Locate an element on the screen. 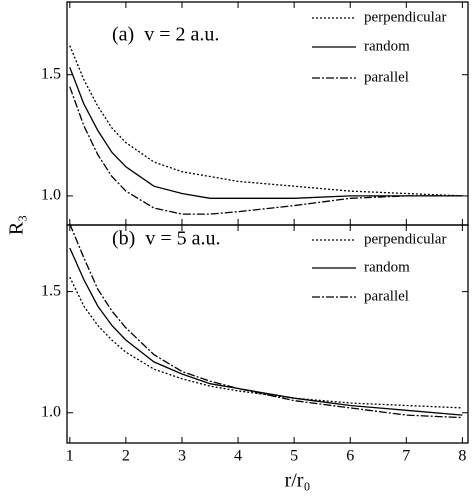 The width and height of the screenshot is (474, 501). x-tick-label: 7 is located at coordinates (406, 456).